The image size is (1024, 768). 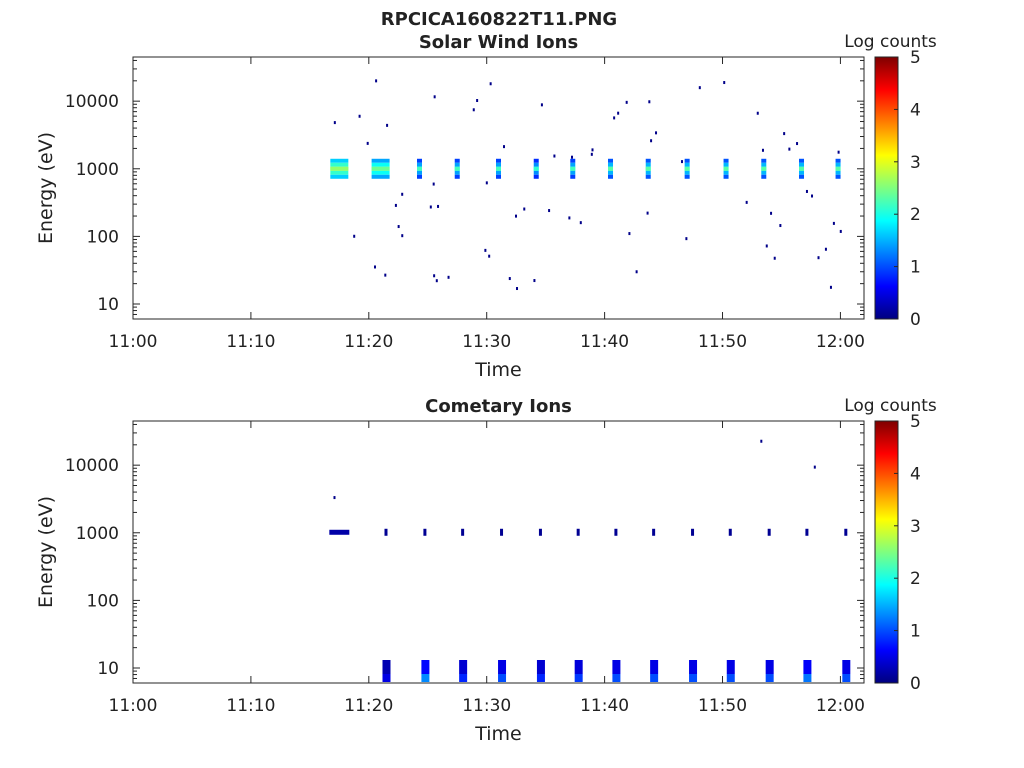 What do you see at coordinates (604, 706) in the screenshot?
I see `x-tick-label: 11:40` at bounding box center [604, 706].